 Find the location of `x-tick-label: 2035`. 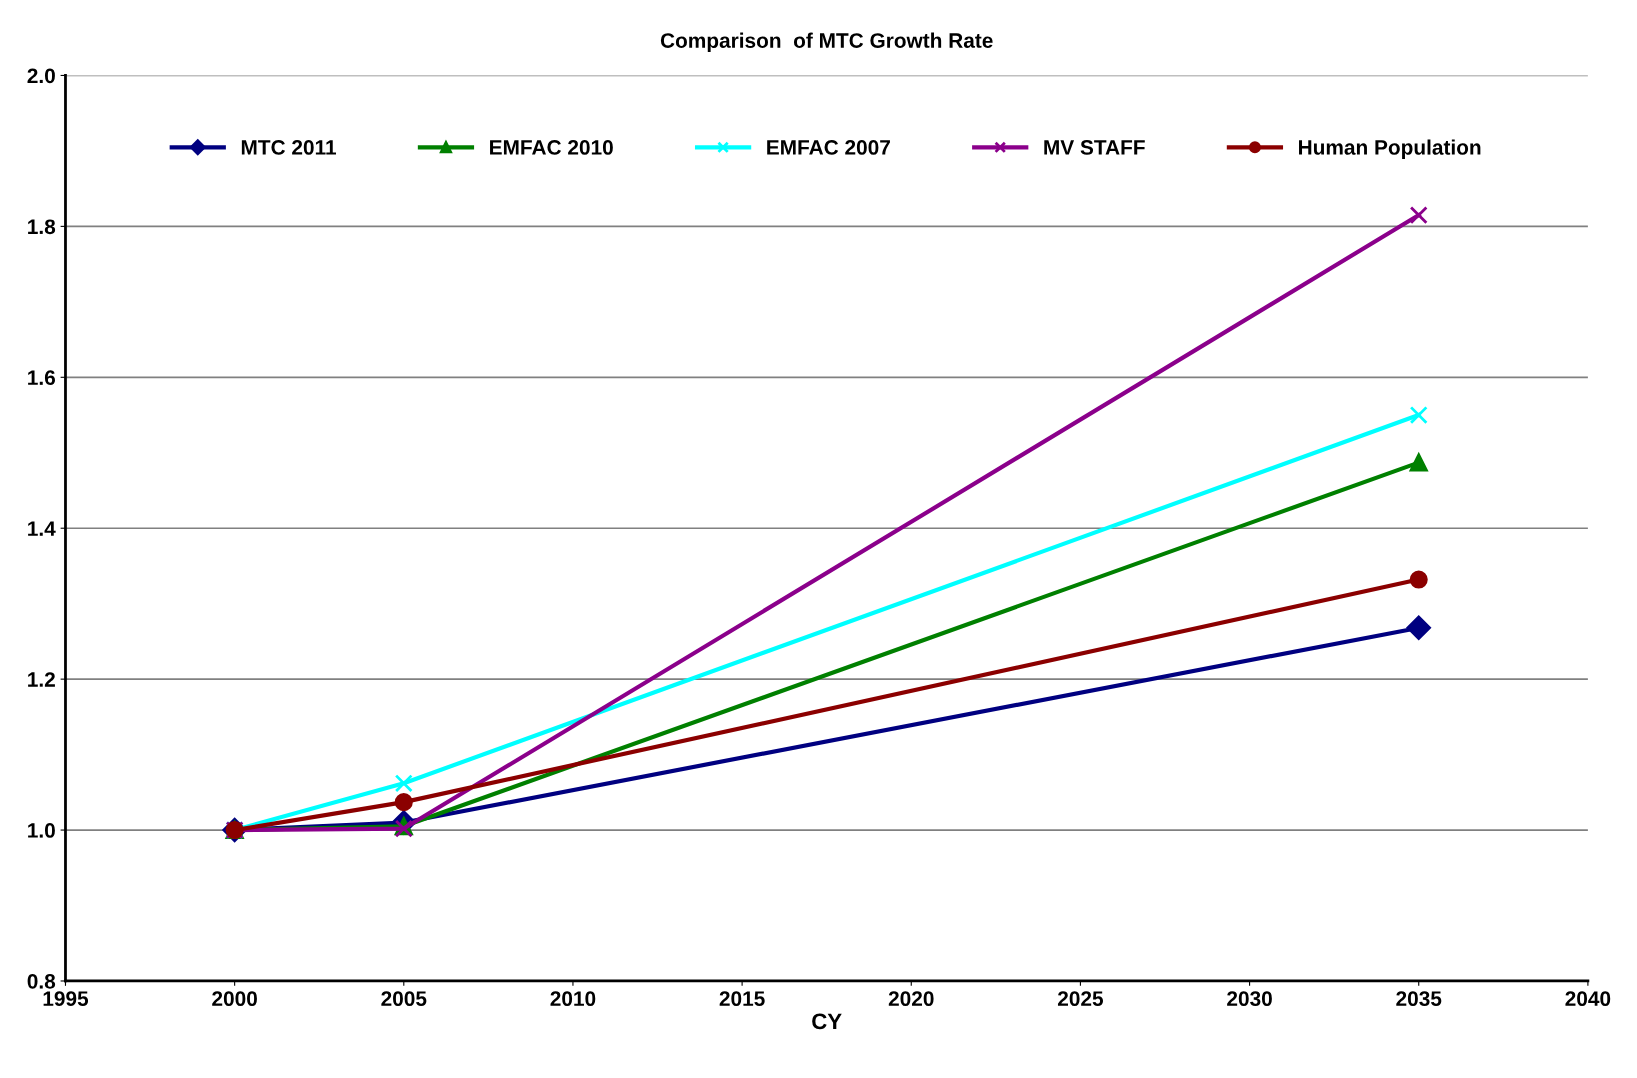

x-tick-label: 2035 is located at coordinates (1419, 999).